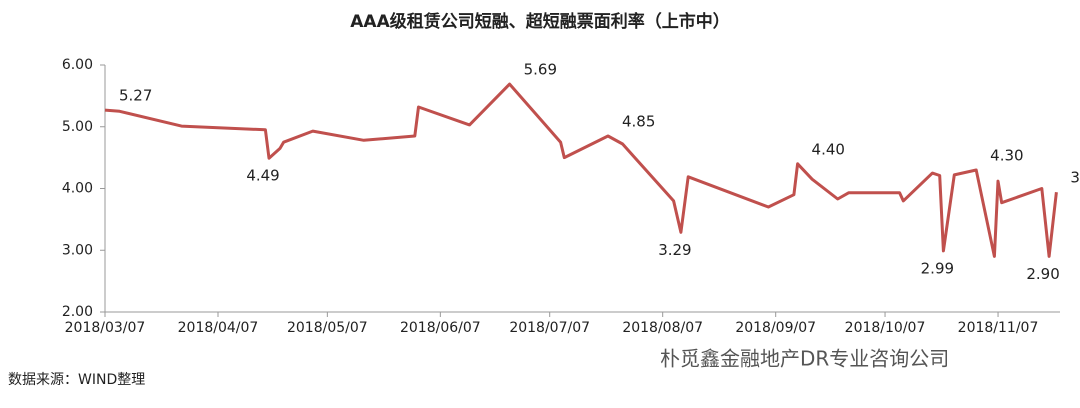  I want to click on data-label: 4.30, so click(1006, 155).